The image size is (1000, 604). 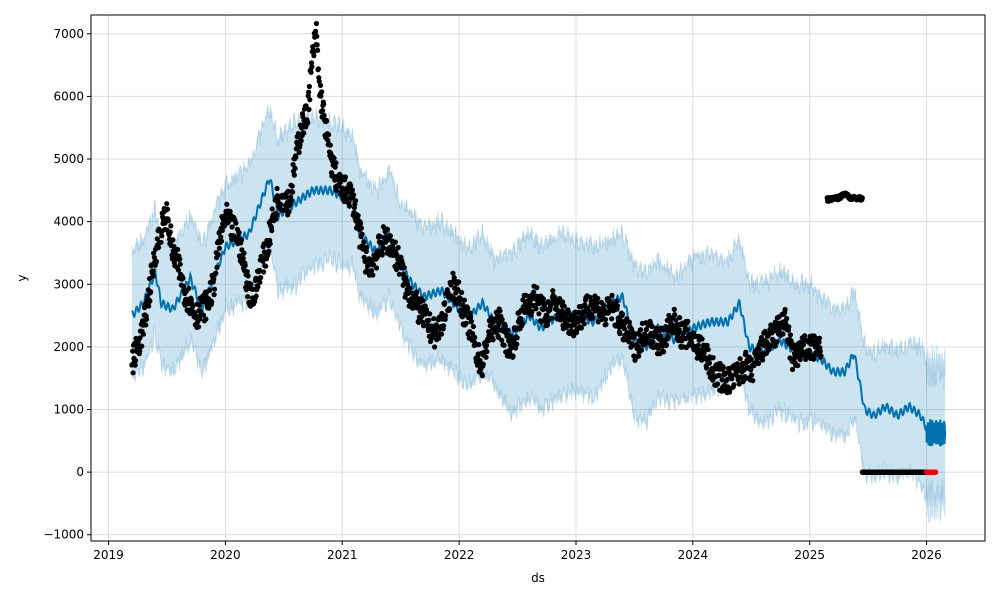 What do you see at coordinates (342, 555) in the screenshot?
I see `x-tick-label: 2021` at bounding box center [342, 555].